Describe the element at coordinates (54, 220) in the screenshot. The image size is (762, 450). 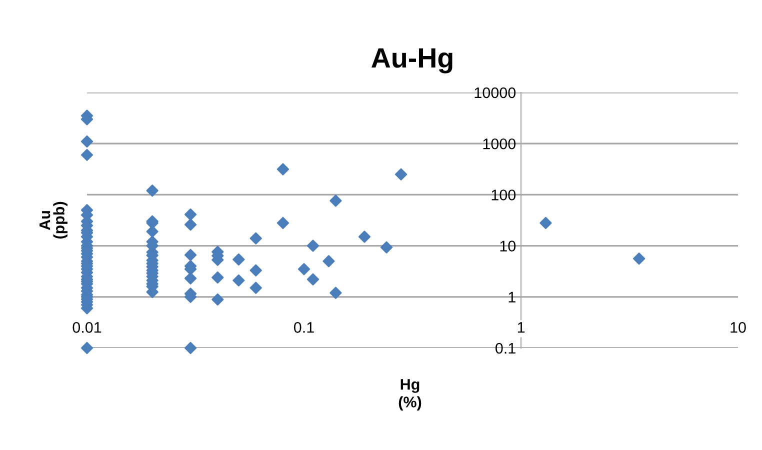
I see `y-axis-title: Au (ppb)` at that location.